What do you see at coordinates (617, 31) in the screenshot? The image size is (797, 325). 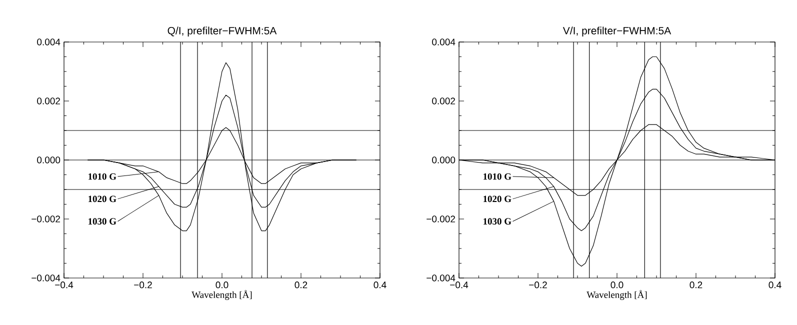 I see `chart-title: V/I, prefilter−FWHM:5A` at bounding box center [617, 31].